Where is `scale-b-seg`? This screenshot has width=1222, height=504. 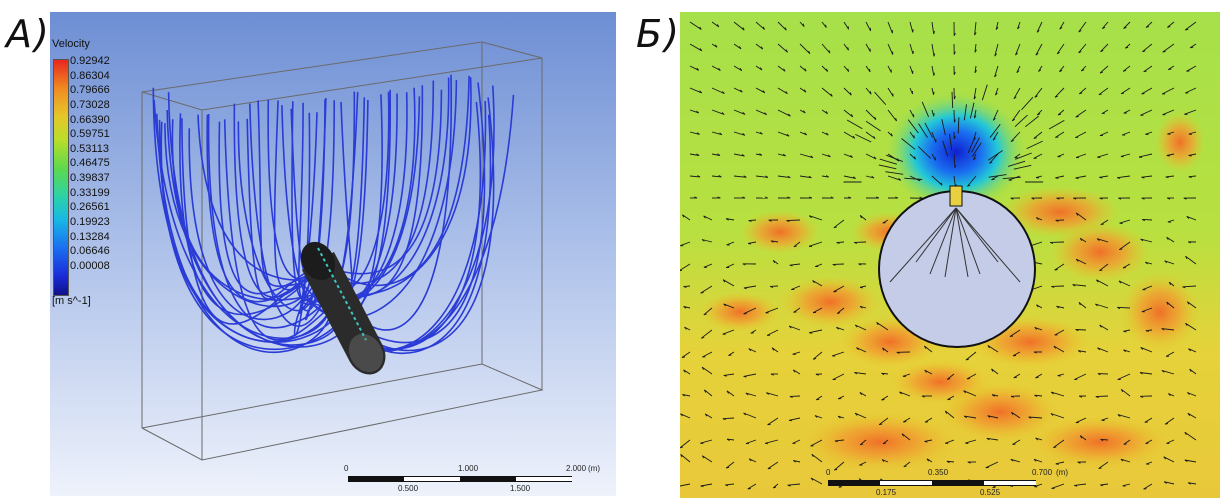
scale-b-seg is located at coordinates (1010, 483).